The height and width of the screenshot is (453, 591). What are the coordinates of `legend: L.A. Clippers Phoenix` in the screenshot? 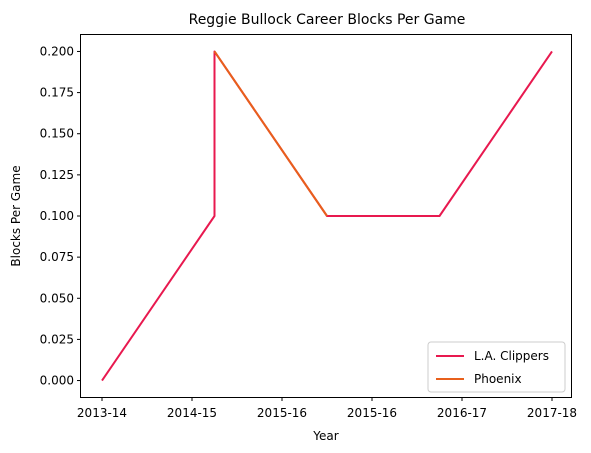 It's located at (496, 367).